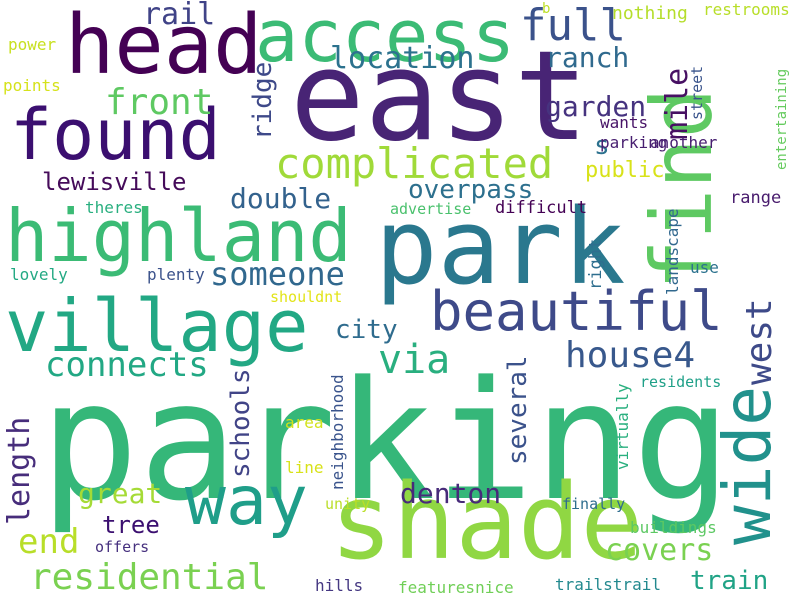  I want to click on word-west: west, so click(759, 341).